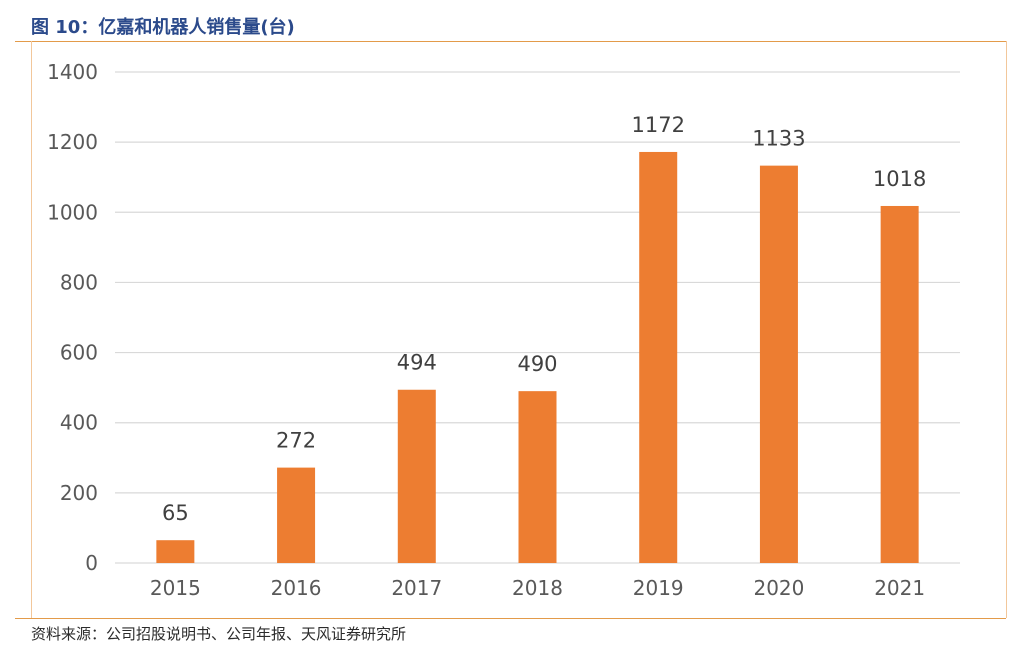  I want to click on data-label-2019: 1172, so click(657, 125).